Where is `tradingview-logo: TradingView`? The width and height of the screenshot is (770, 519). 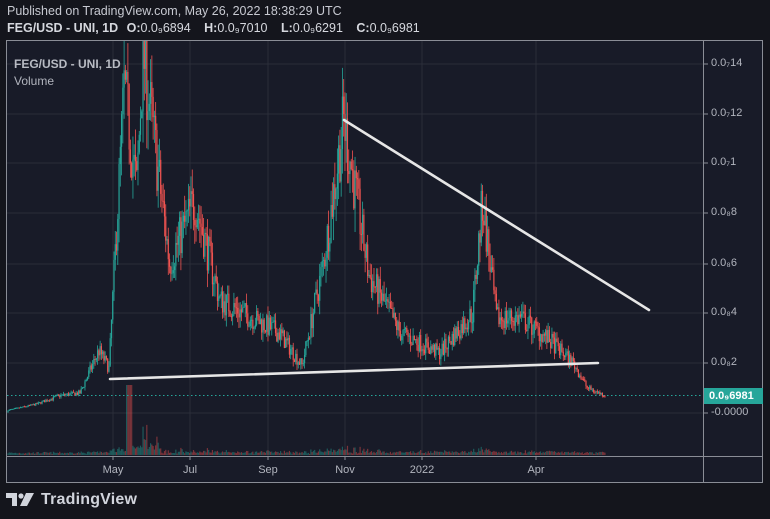 tradingview-logo: TradingView is located at coordinates (71, 500).